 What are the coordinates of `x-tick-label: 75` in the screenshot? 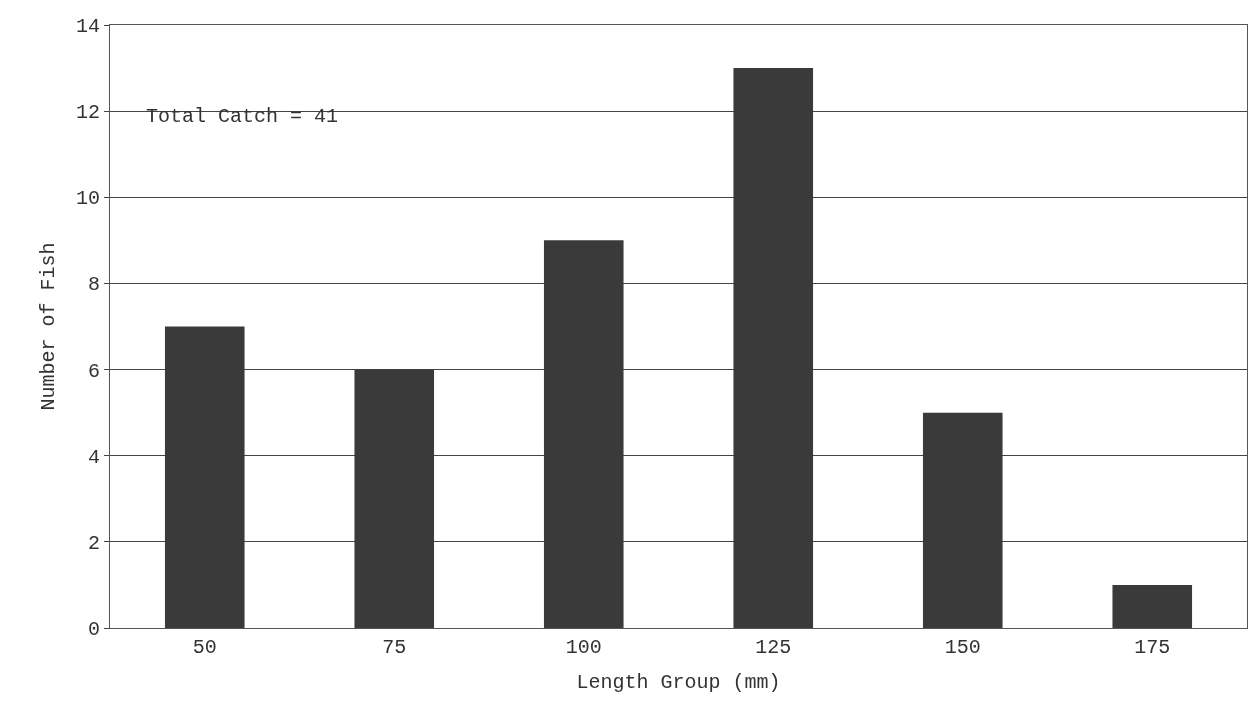 It's located at (394, 647).